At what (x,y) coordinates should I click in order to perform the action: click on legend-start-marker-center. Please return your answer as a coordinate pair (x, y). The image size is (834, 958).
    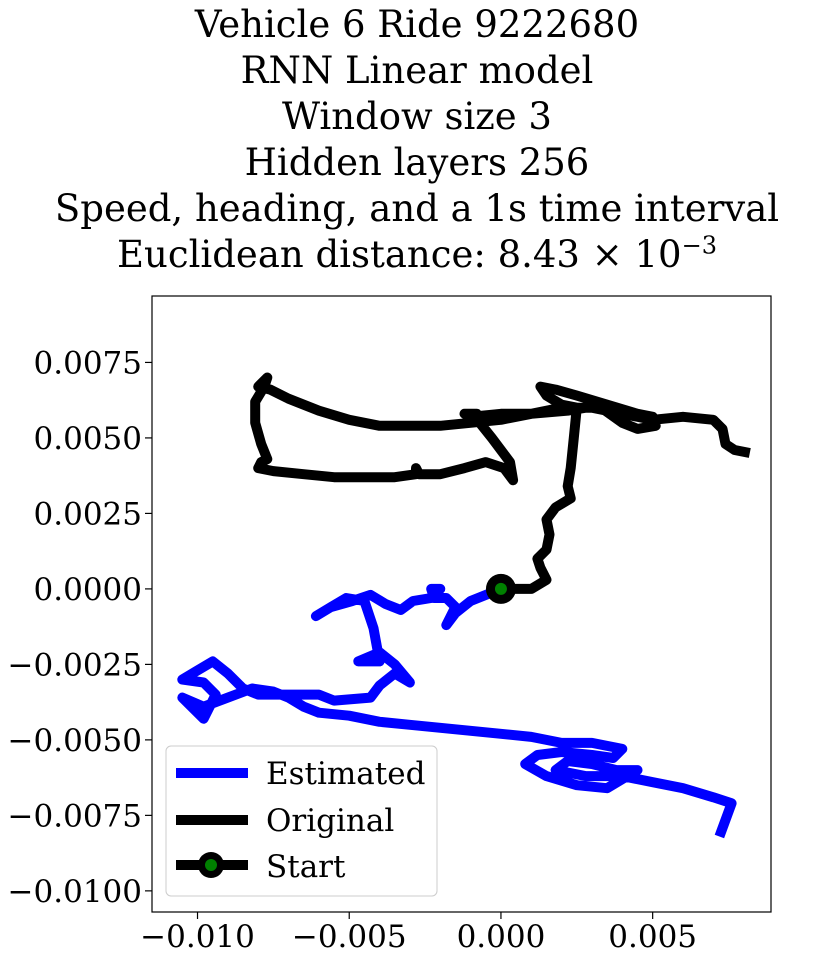
    Looking at the image, I should click on (211, 865).